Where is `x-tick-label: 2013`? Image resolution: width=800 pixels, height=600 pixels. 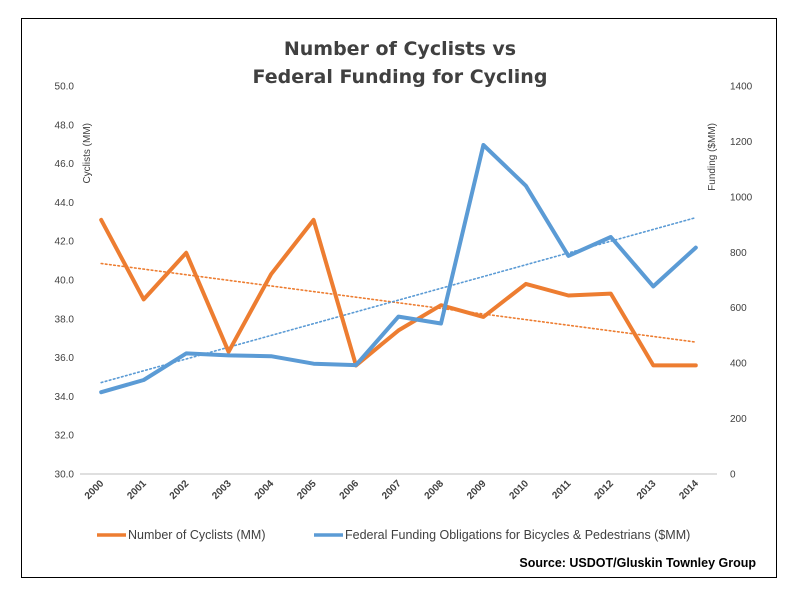 x-tick-label: 2013 is located at coordinates (647, 490).